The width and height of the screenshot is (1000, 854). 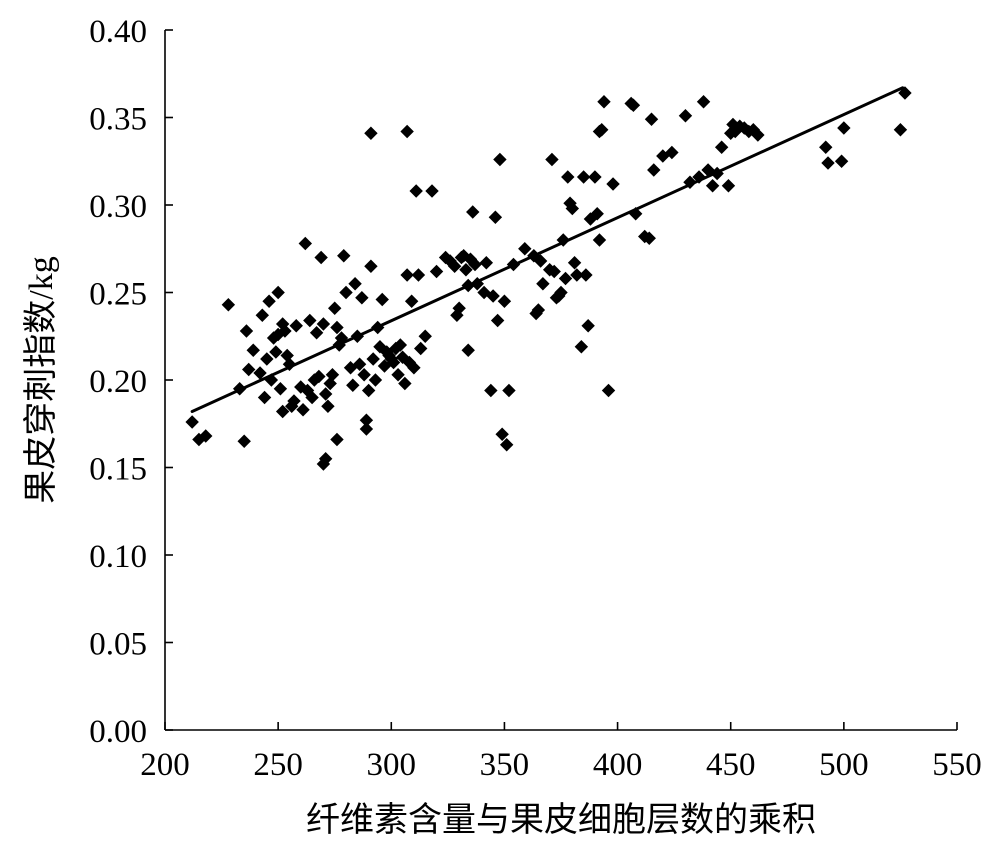 What do you see at coordinates (618, 765) in the screenshot?
I see `x-tick-label: 400` at bounding box center [618, 765].